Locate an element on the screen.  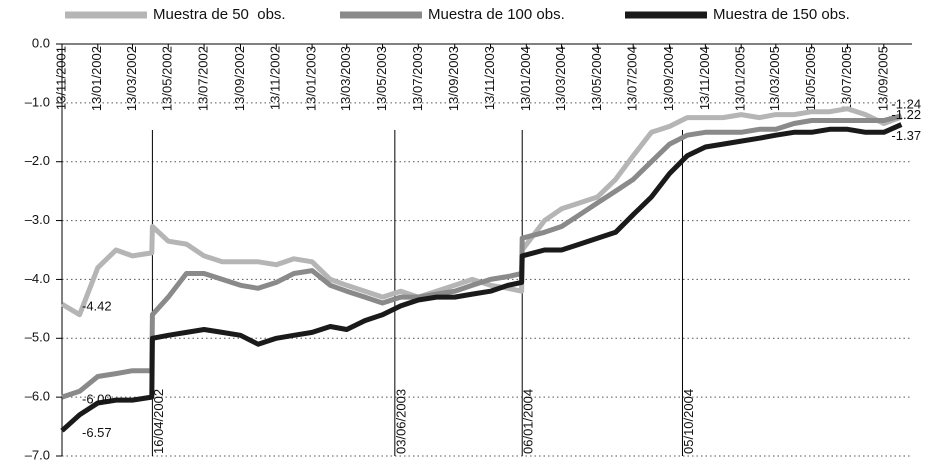
x-tick-label: 13/09/2005 is located at coordinates (882, 78).